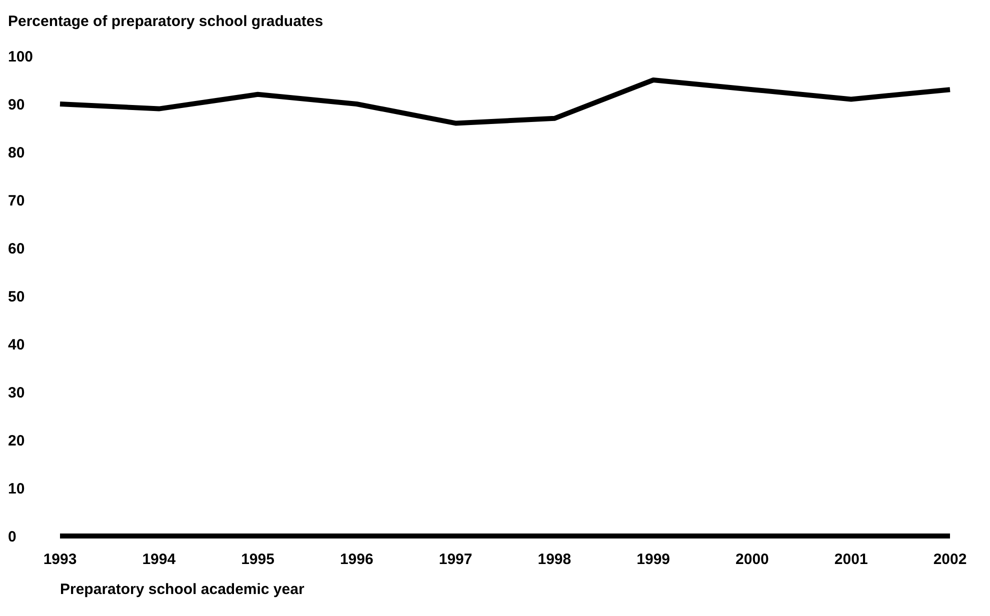  What do you see at coordinates (16, 441) in the screenshot?
I see `y-tick-label: 20` at bounding box center [16, 441].